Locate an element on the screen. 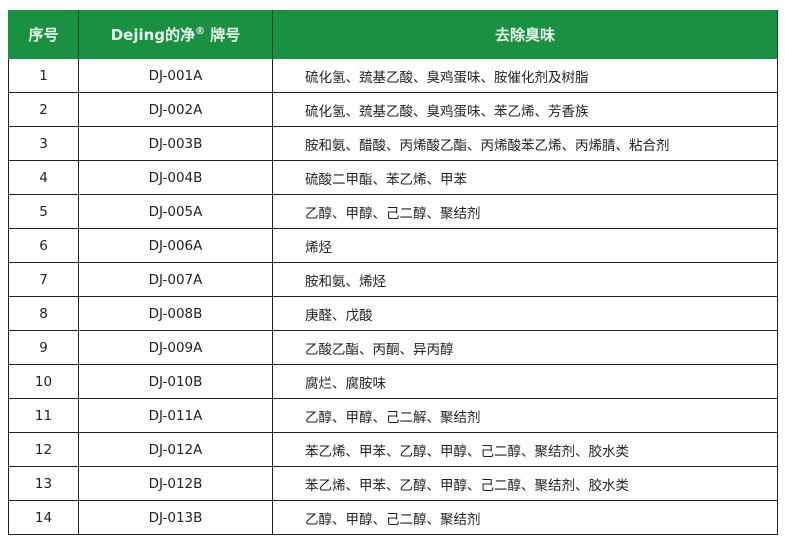 This screenshot has height=543, width=785. table-row: 6 DJ-006A 烯烃 is located at coordinates (393, 245).